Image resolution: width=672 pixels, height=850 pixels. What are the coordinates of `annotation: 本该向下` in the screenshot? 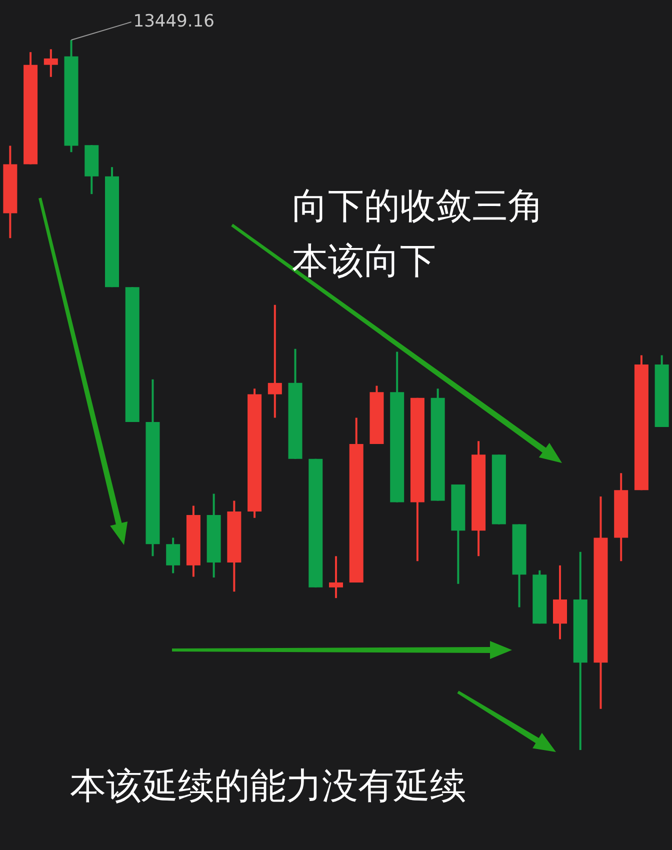 It's located at (364, 262).